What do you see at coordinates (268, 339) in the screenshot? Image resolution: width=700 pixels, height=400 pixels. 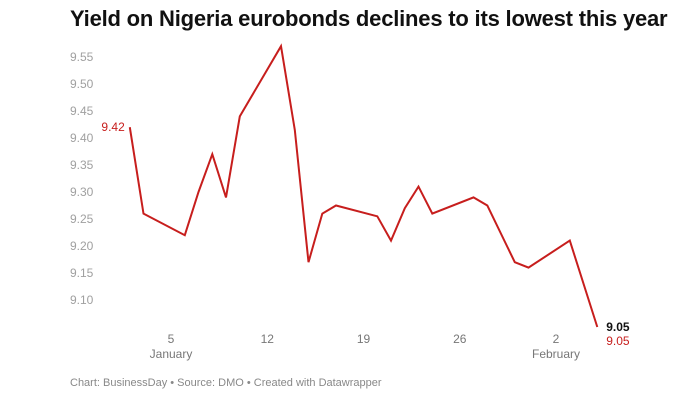 I see `x-tick-label: 12` at bounding box center [268, 339].